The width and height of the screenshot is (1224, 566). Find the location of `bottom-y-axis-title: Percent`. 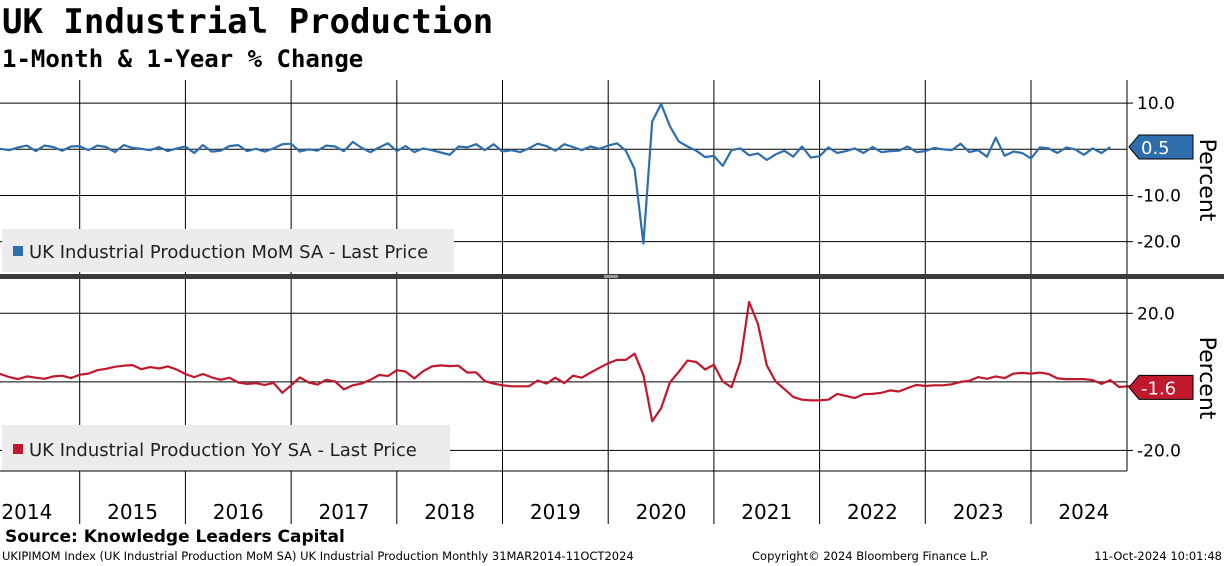

bottom-y-axis-title: Percent is located at coordinates (1206, 378).